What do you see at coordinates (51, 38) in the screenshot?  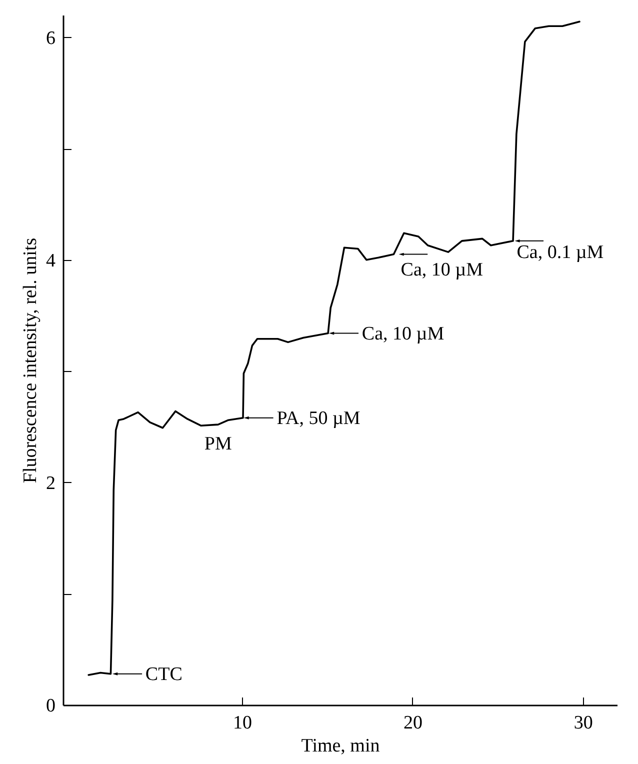 I see `y-tick-label: 6` at bounding box center [51, 38].